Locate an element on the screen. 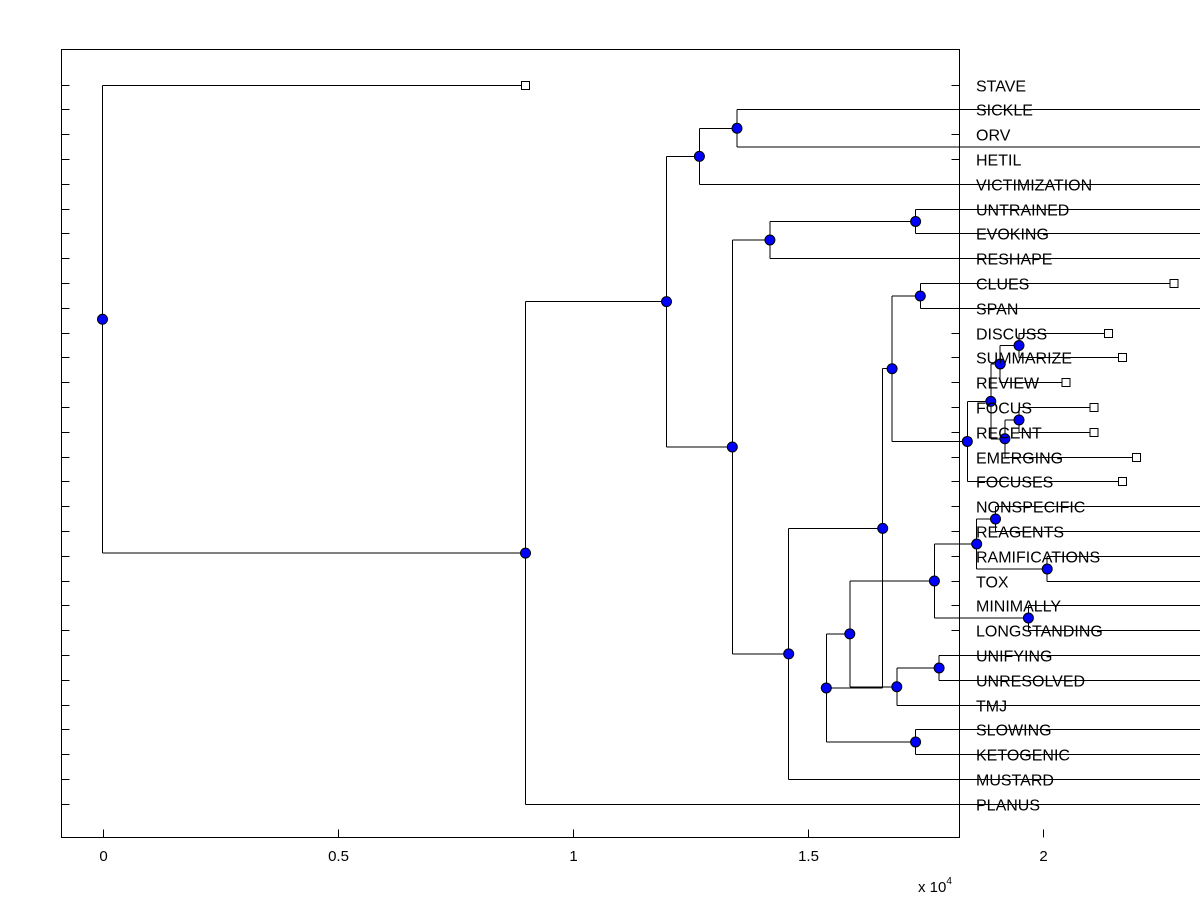  leaf-label: NONSPECIFIC is located at coordinates (1030, 508).